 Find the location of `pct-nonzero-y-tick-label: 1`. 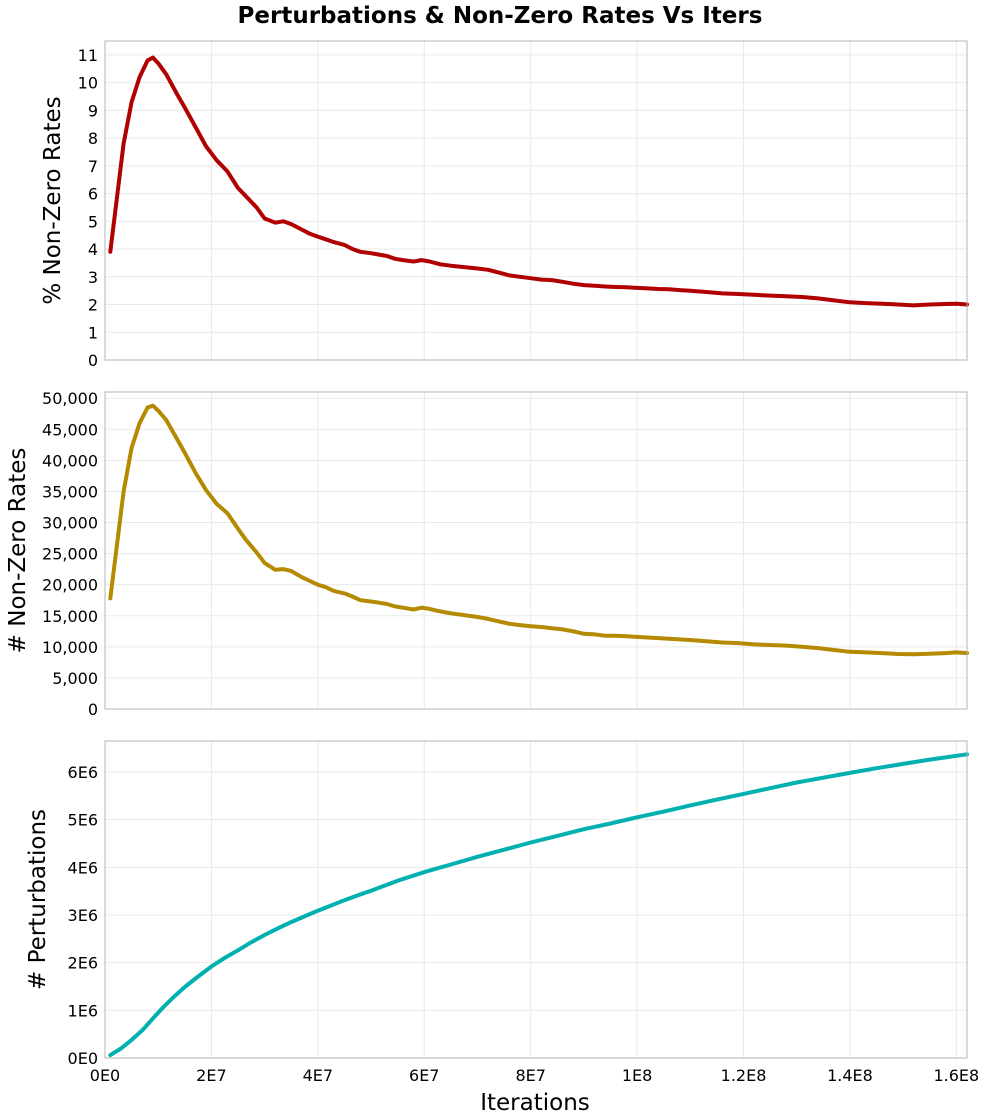

pct-nonzero-y-tick-label: 1 is located at coordinates (93, 332).